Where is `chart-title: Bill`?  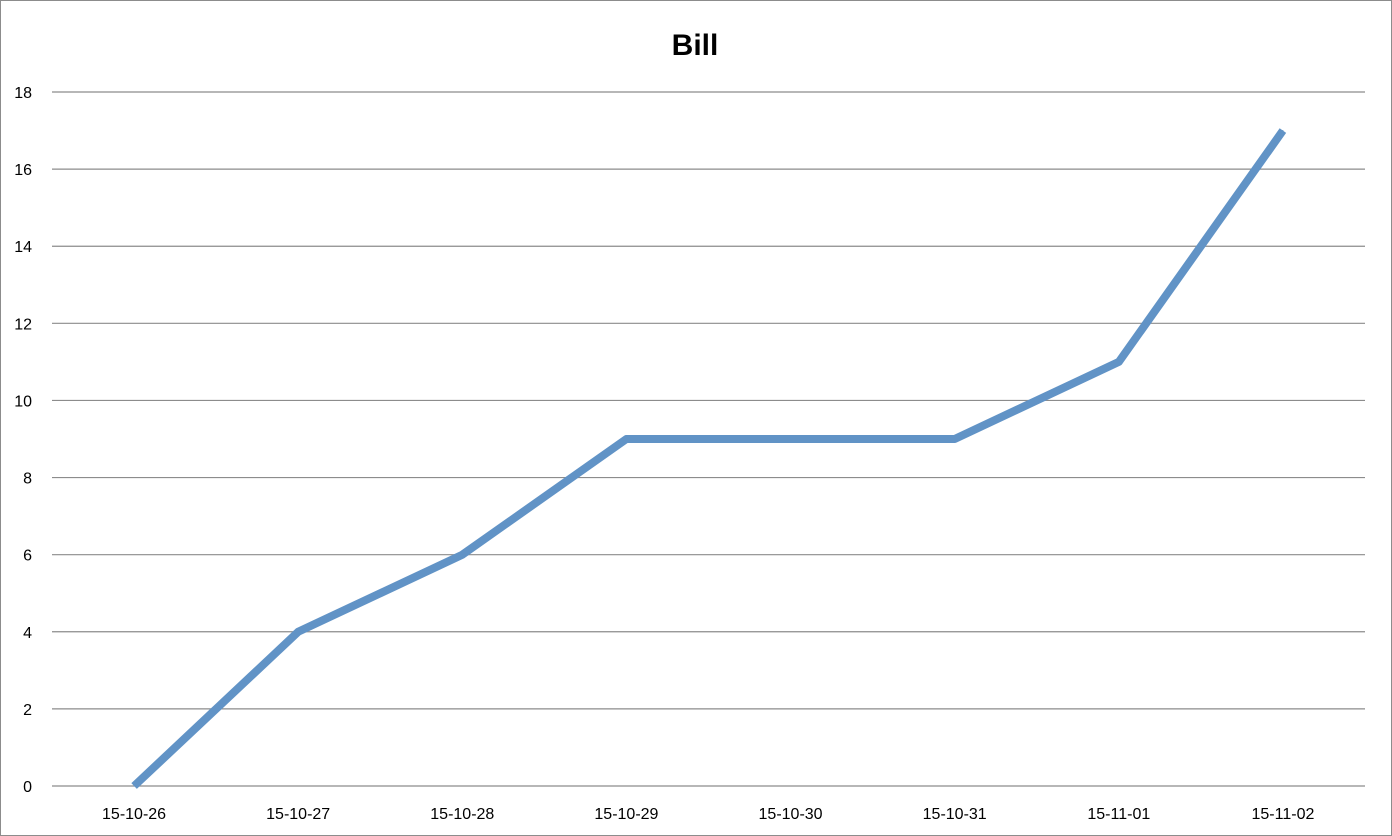 chart-title: Bill is located at coordinates (695, 45).